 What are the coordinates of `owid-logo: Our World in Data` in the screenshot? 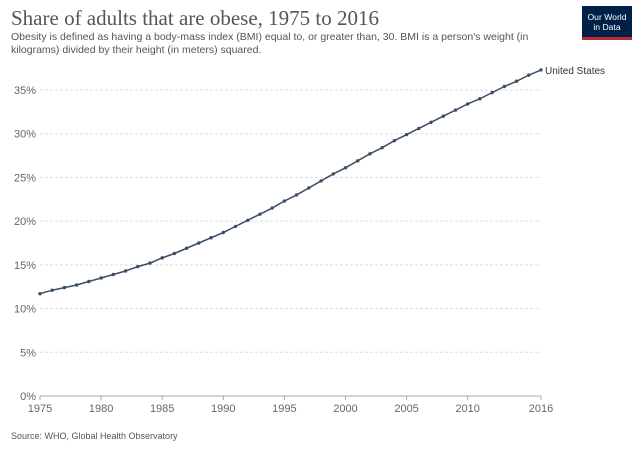 It's located at (607, 23).